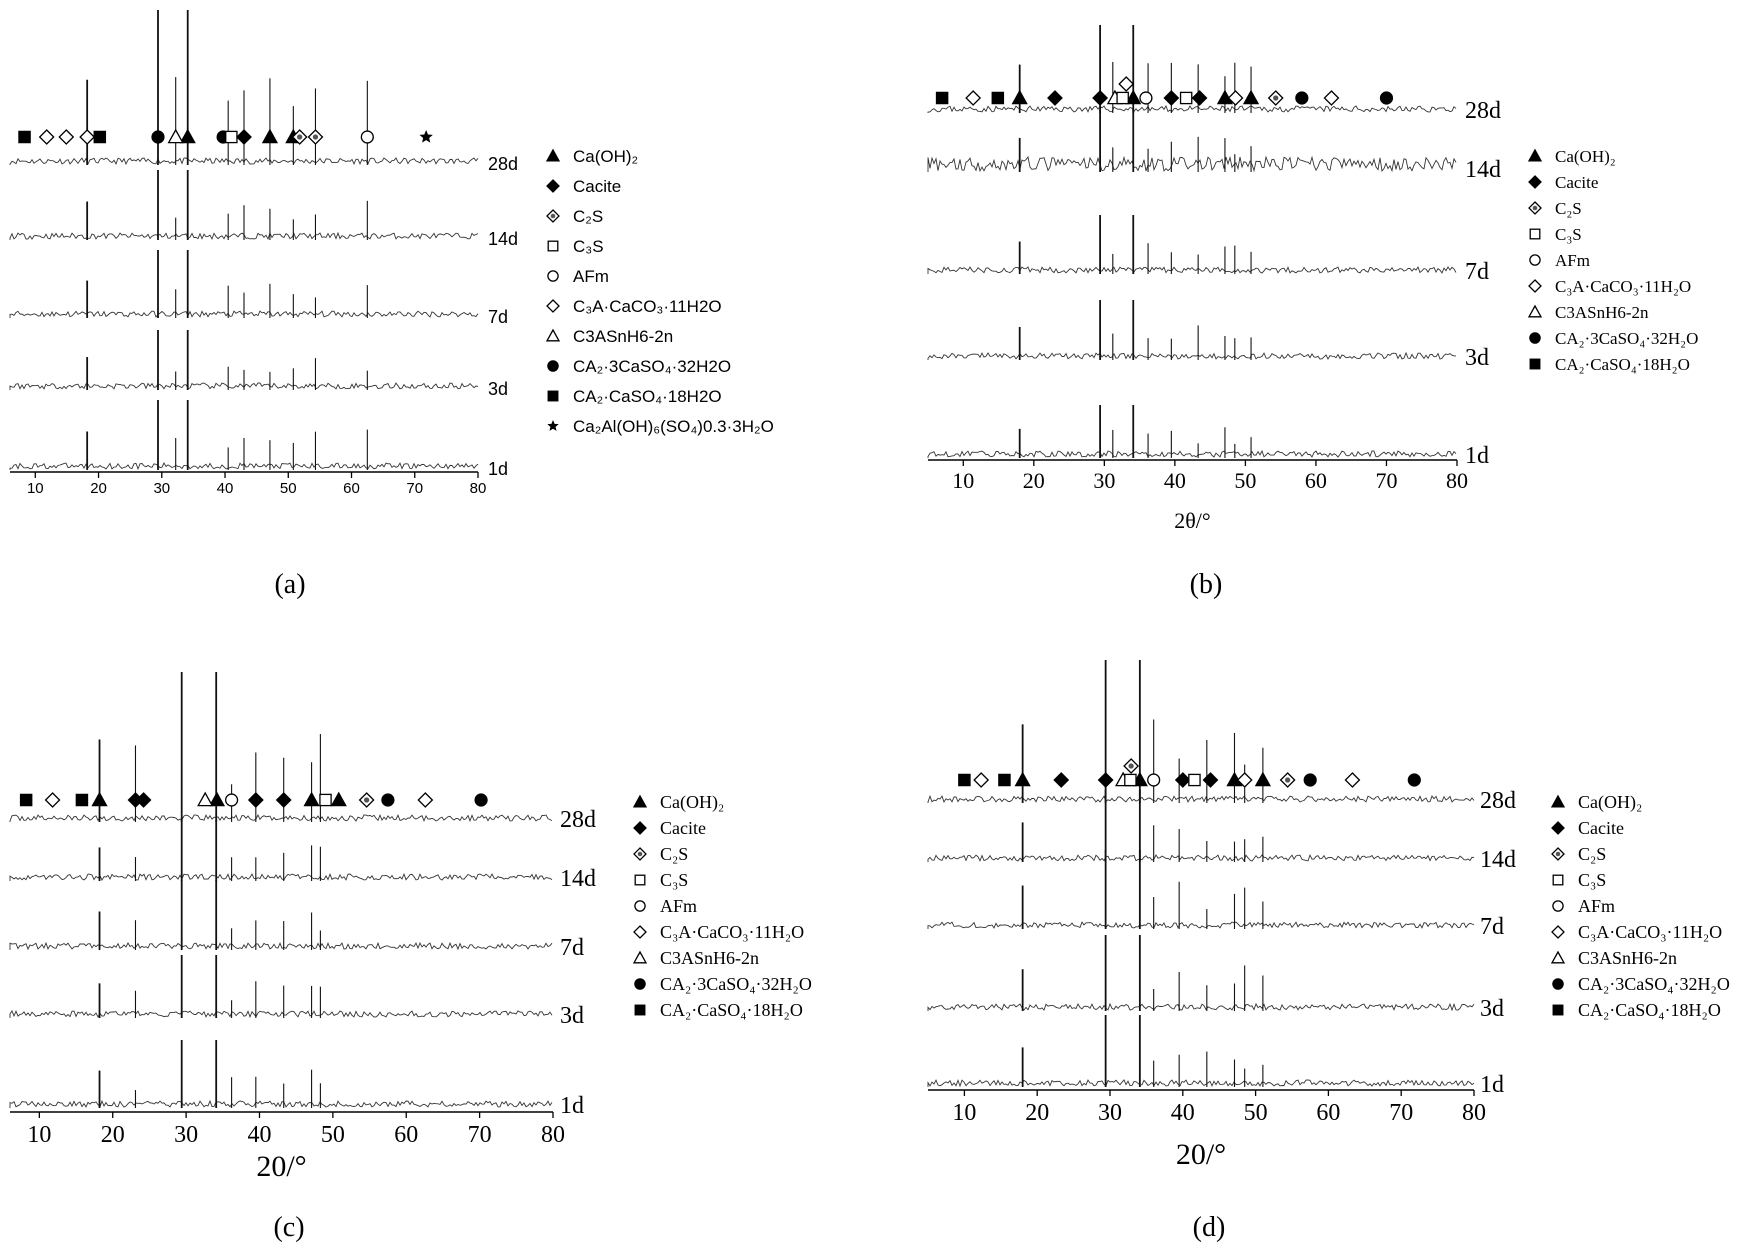 This screenshot has width=1750, height=1255. Describe the element at coordinates (1201, 799) in the screenshot. I see `pattern-noise-28d` at that location.